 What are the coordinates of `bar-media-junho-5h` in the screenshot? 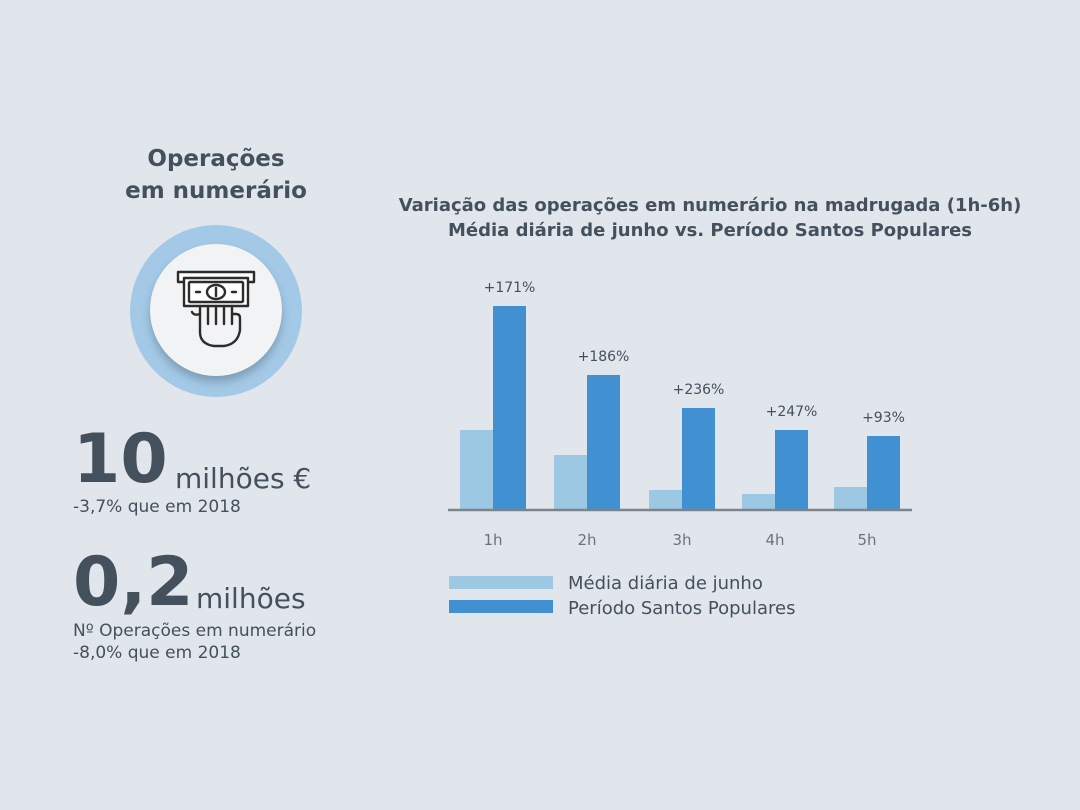 It's located at (850, 498).